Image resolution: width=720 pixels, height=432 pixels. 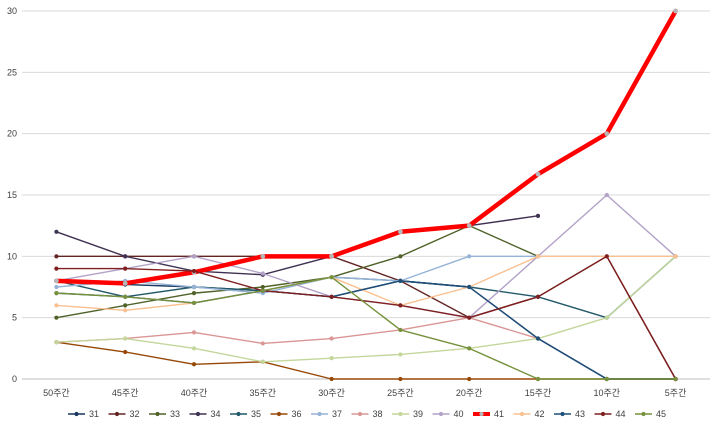 I want to click on legend-label: 31, so click(x=94, y=414).